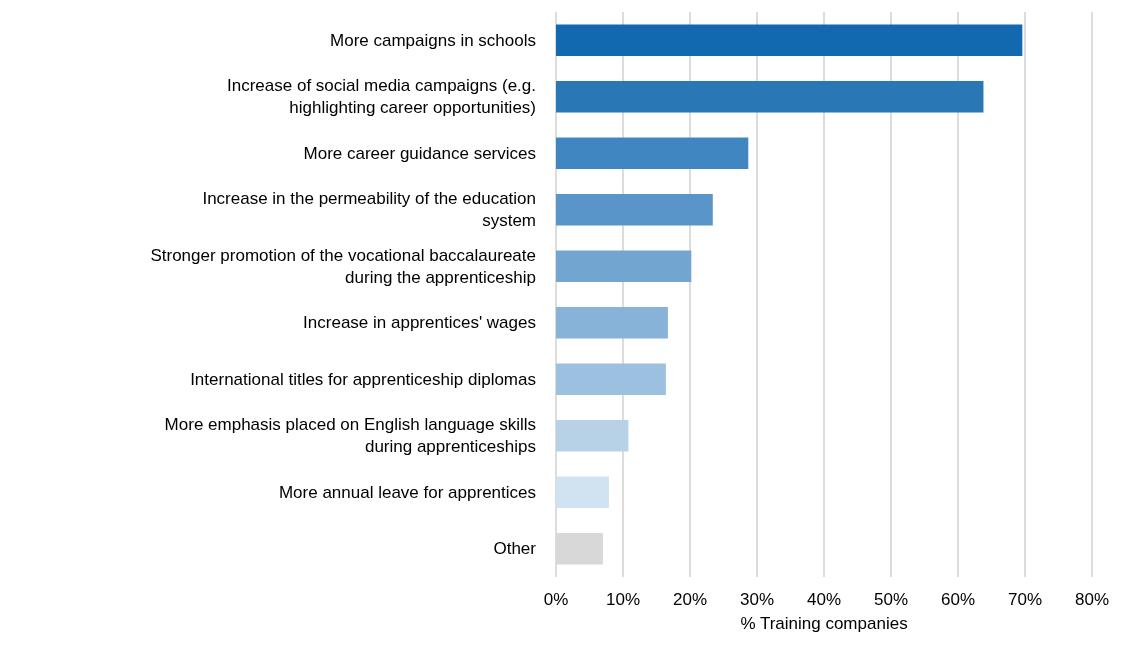 This screenshot has width=1127, height=651. What do you see at coordinates (515, 549) in the screenshot?
I see `y-tick-label: Other` at bounding box center [515, 549].